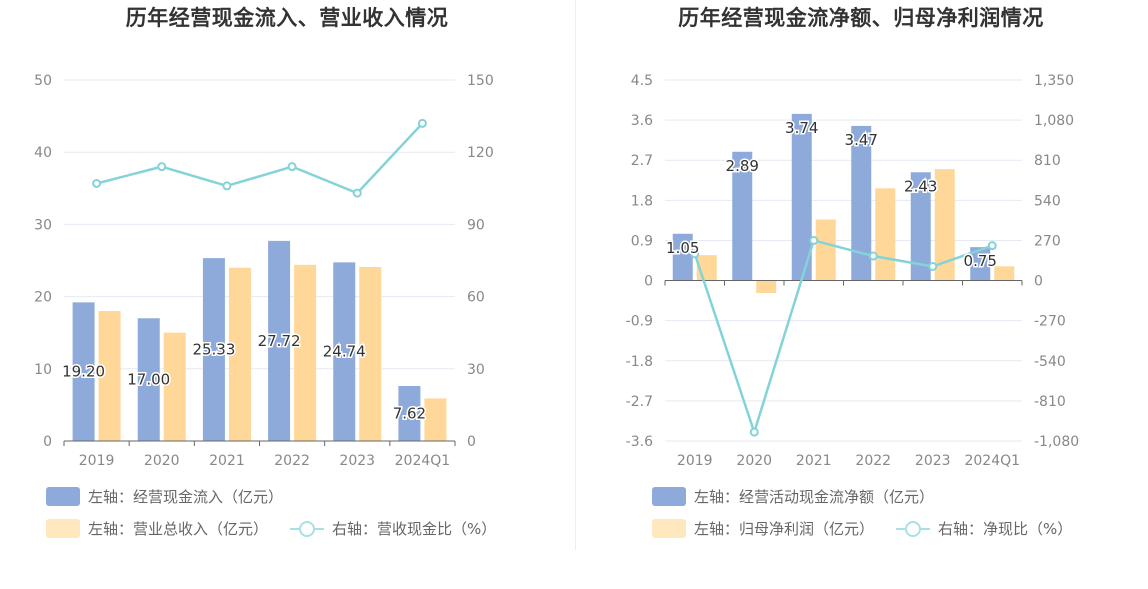  I want to click on line-series, so click(260, 158).